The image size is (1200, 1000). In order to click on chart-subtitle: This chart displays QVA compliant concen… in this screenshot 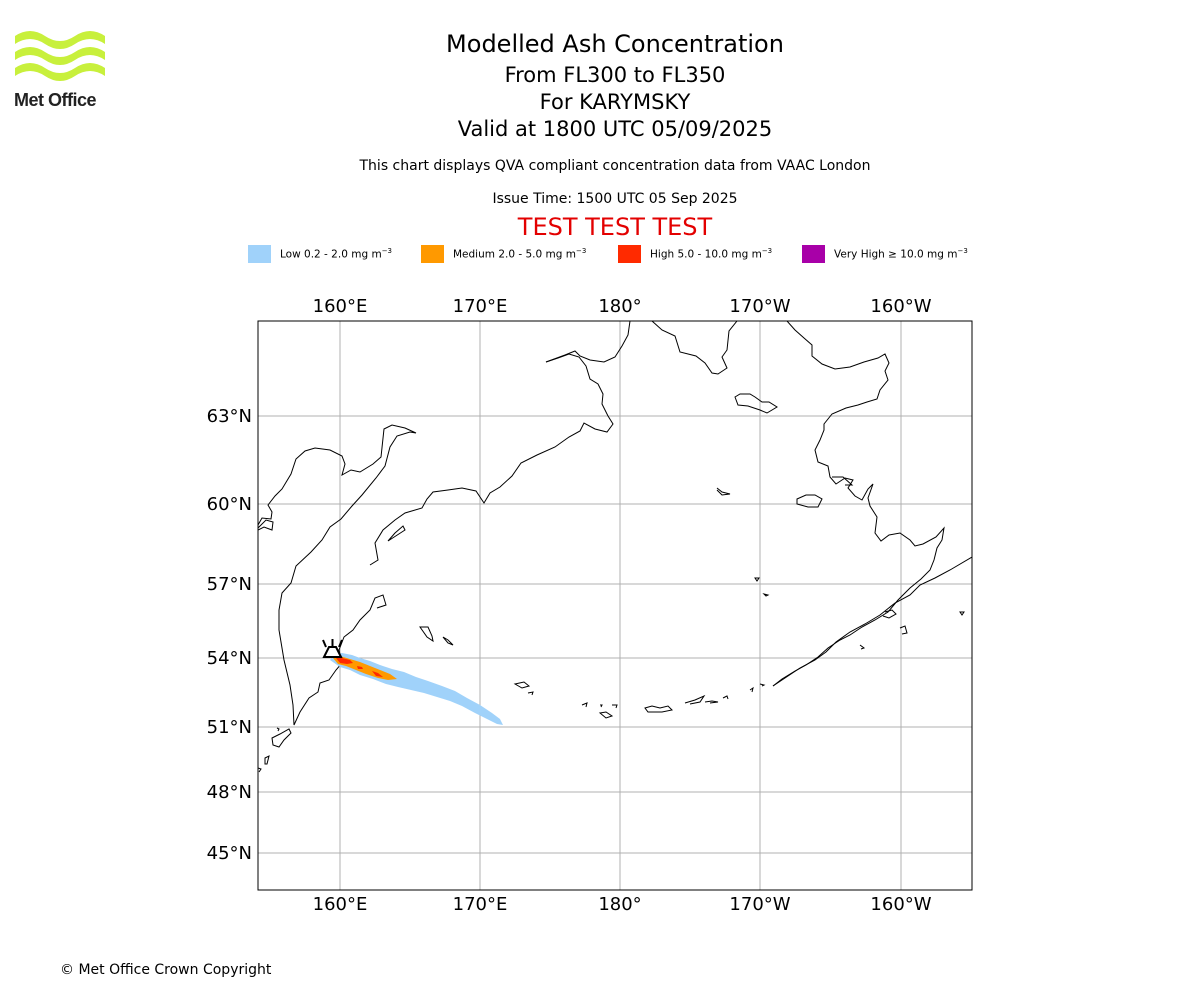, I will do `click(615, 166)`.